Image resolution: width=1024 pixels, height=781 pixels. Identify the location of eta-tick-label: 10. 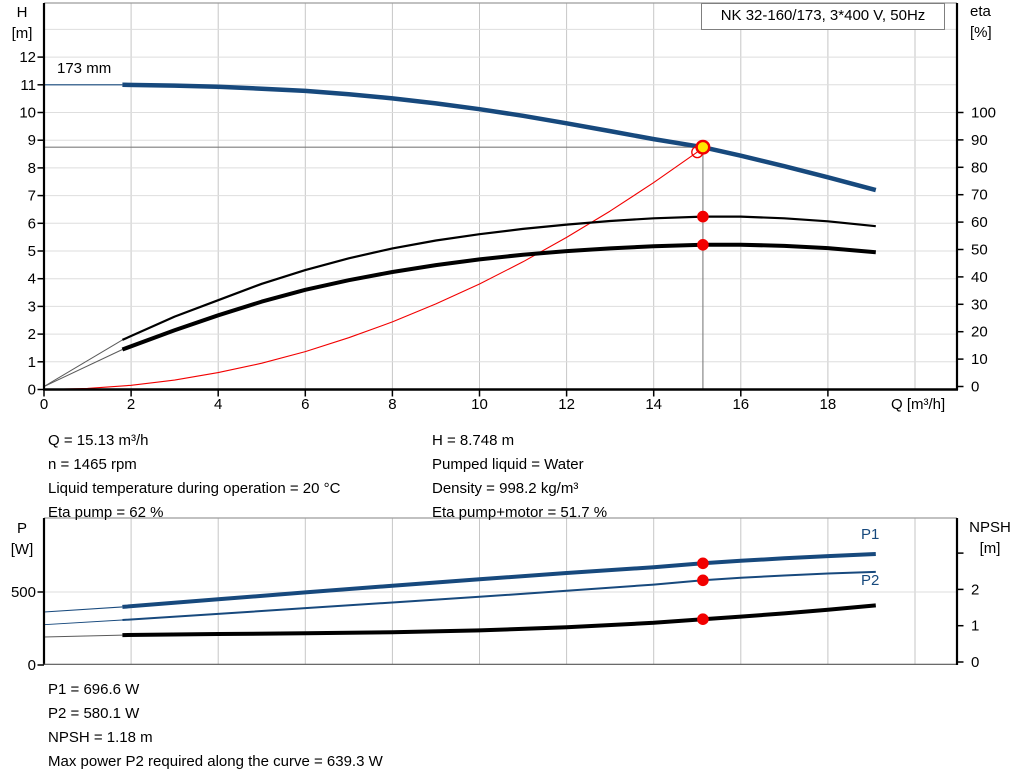
(979, 359).